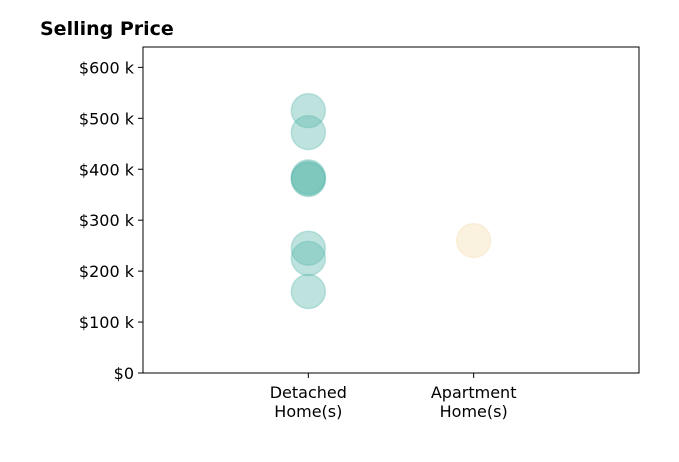  I want to click on y-tick-label: $600 k, so click(107, 67).